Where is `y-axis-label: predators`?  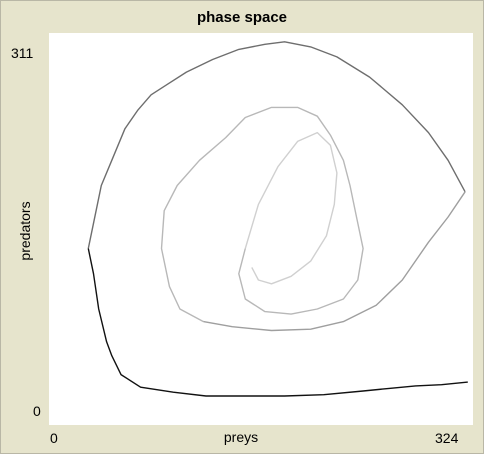
y-axis-label: predators is located at coordinates (25, 231).